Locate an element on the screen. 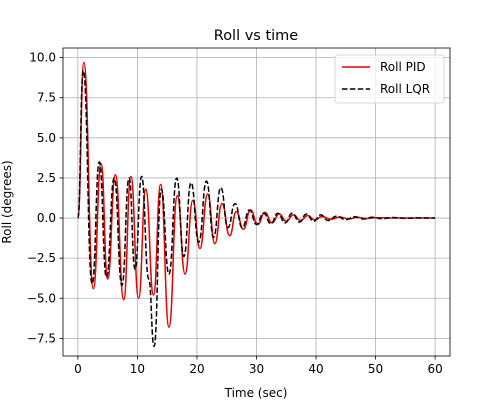  y-tick-label: −5.0 is located at coordinates (41, 298).